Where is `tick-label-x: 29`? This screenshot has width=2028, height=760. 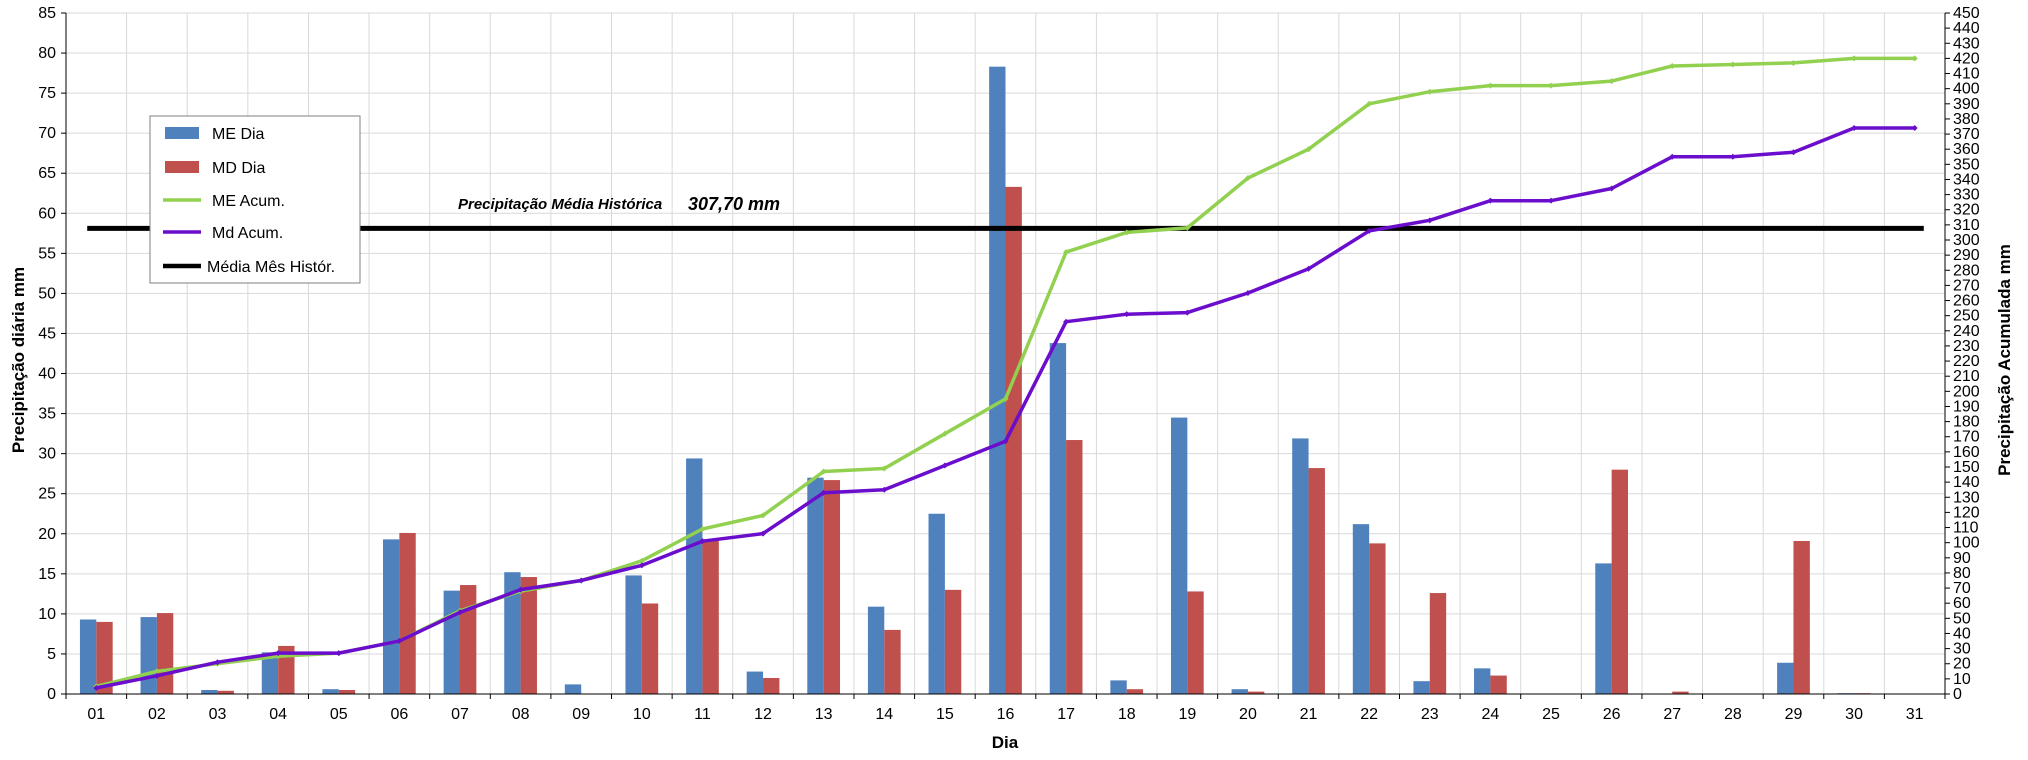 tick-label-x: 29 is located at coordinates (1794, 714).